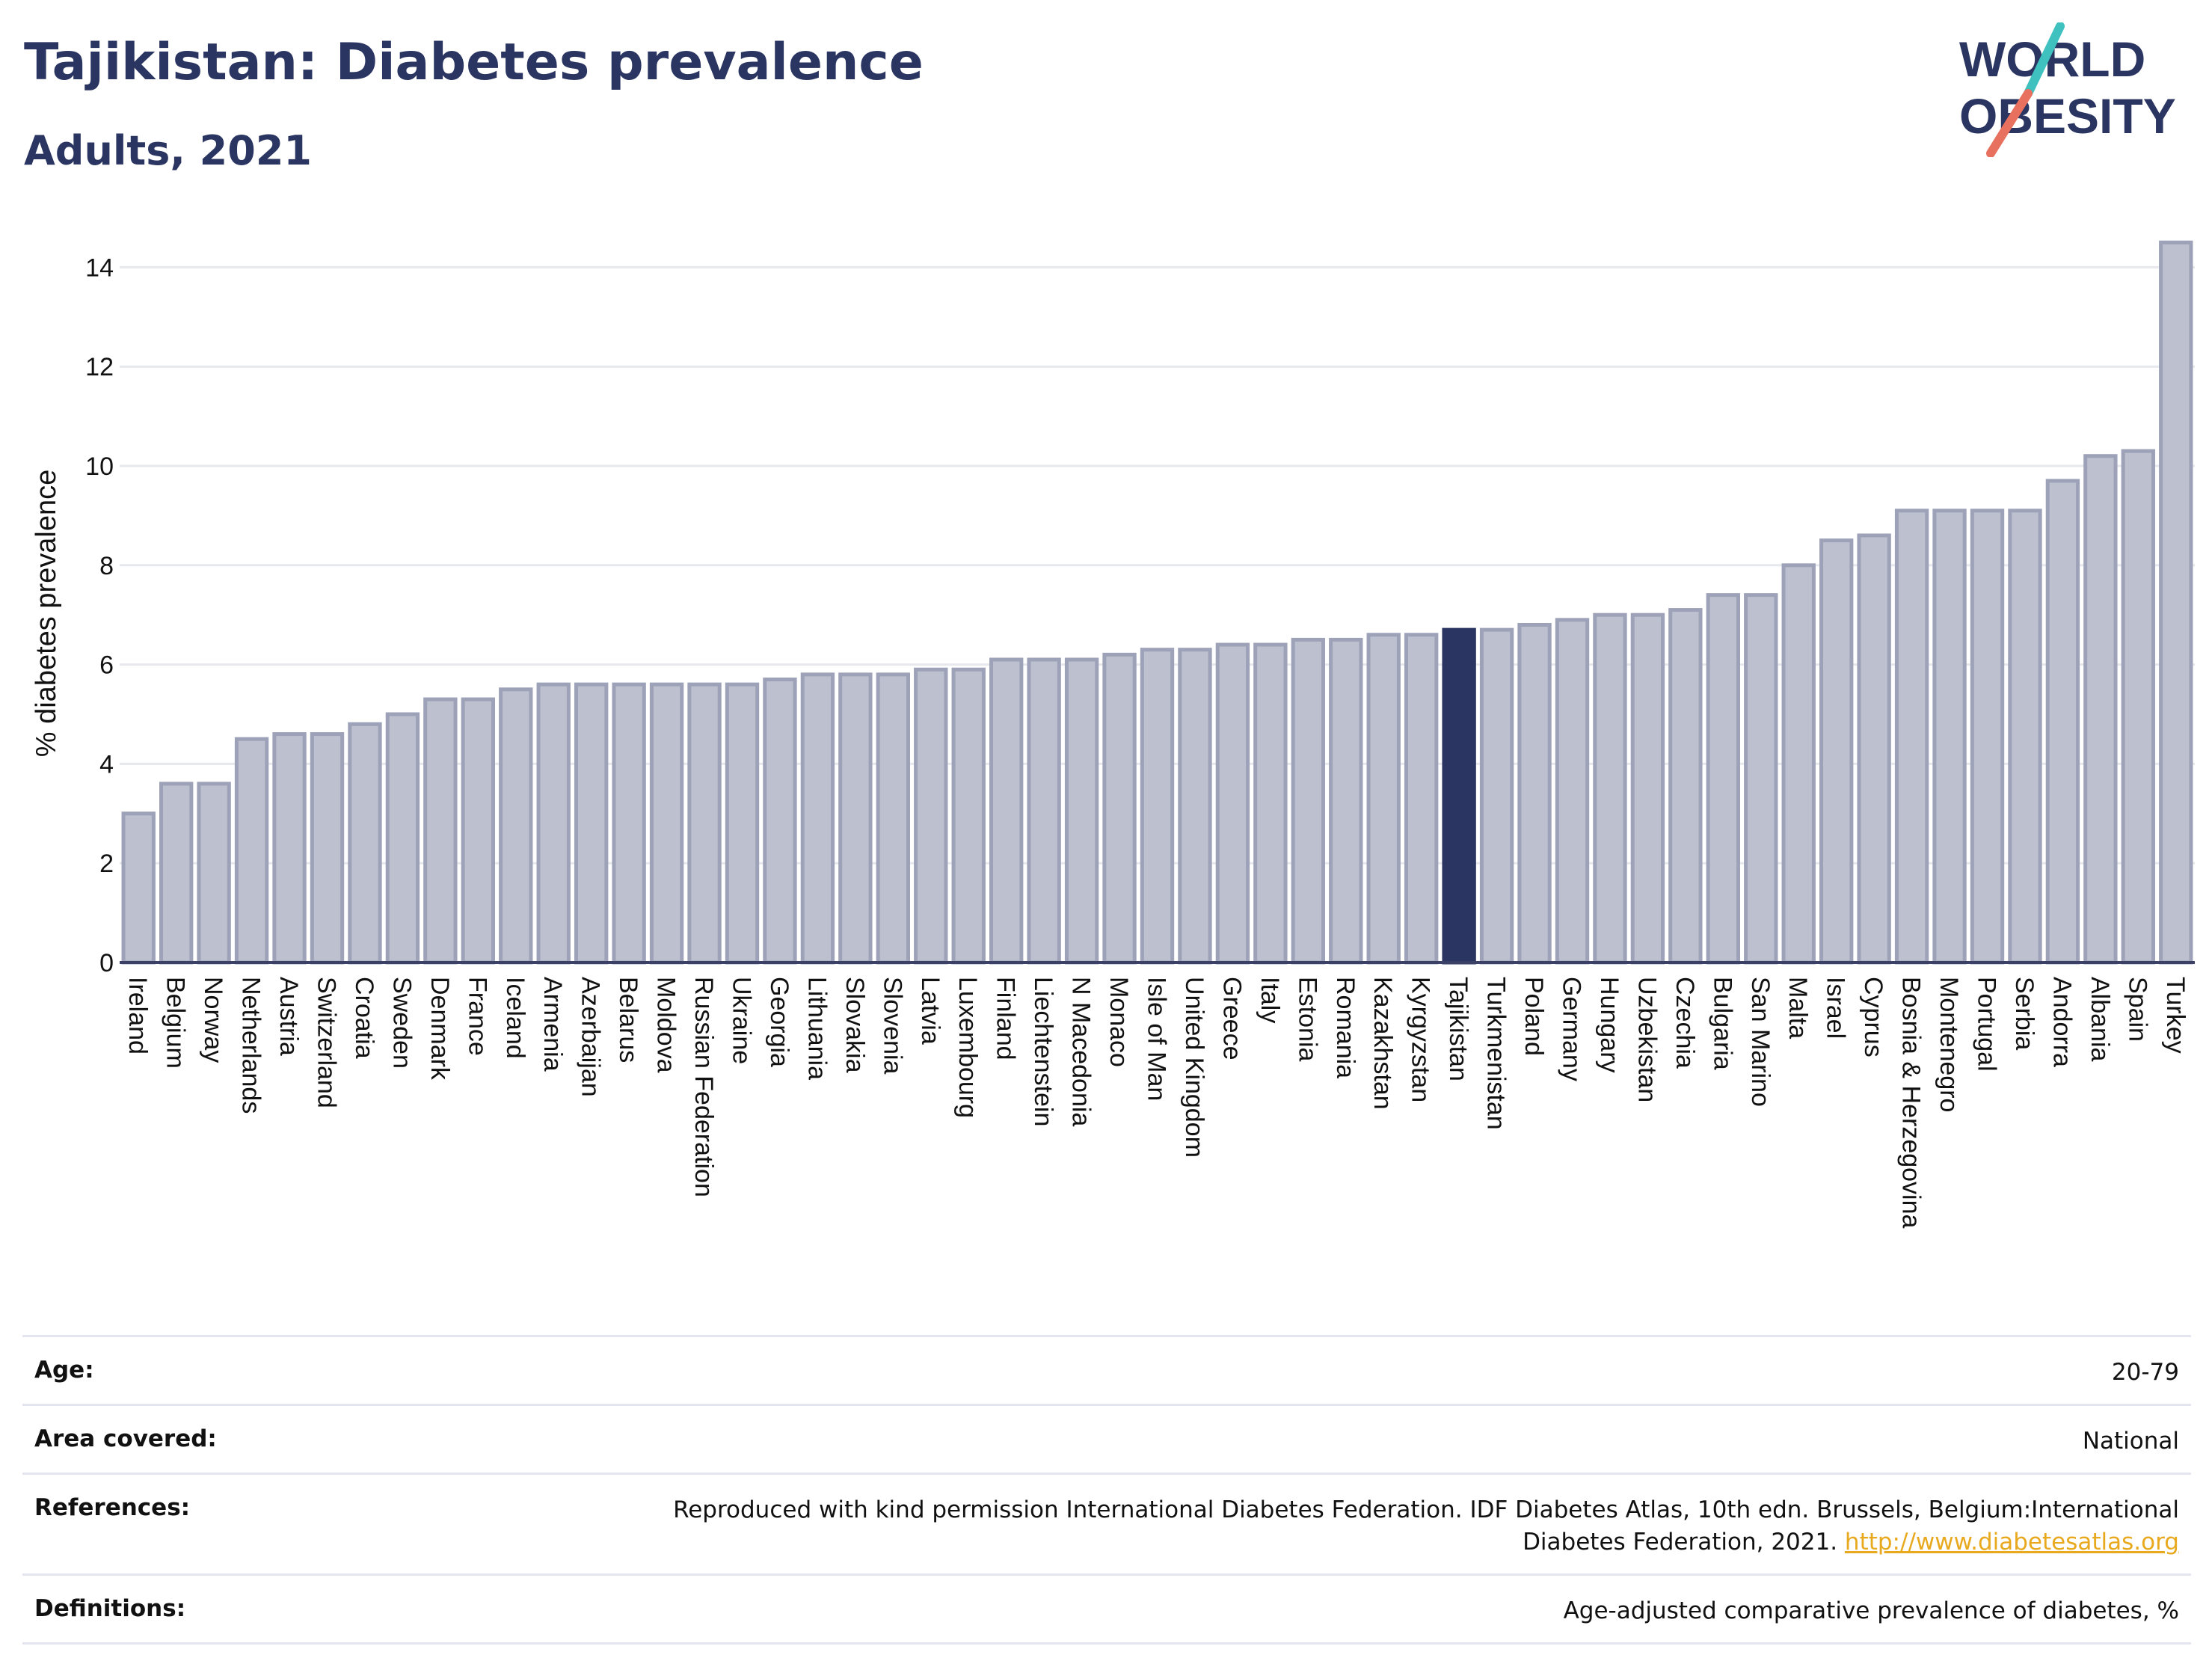  Describe the element at coordinates (1231, 1018) in the screenshot. I see `x-tick-label: Greece` at that location.